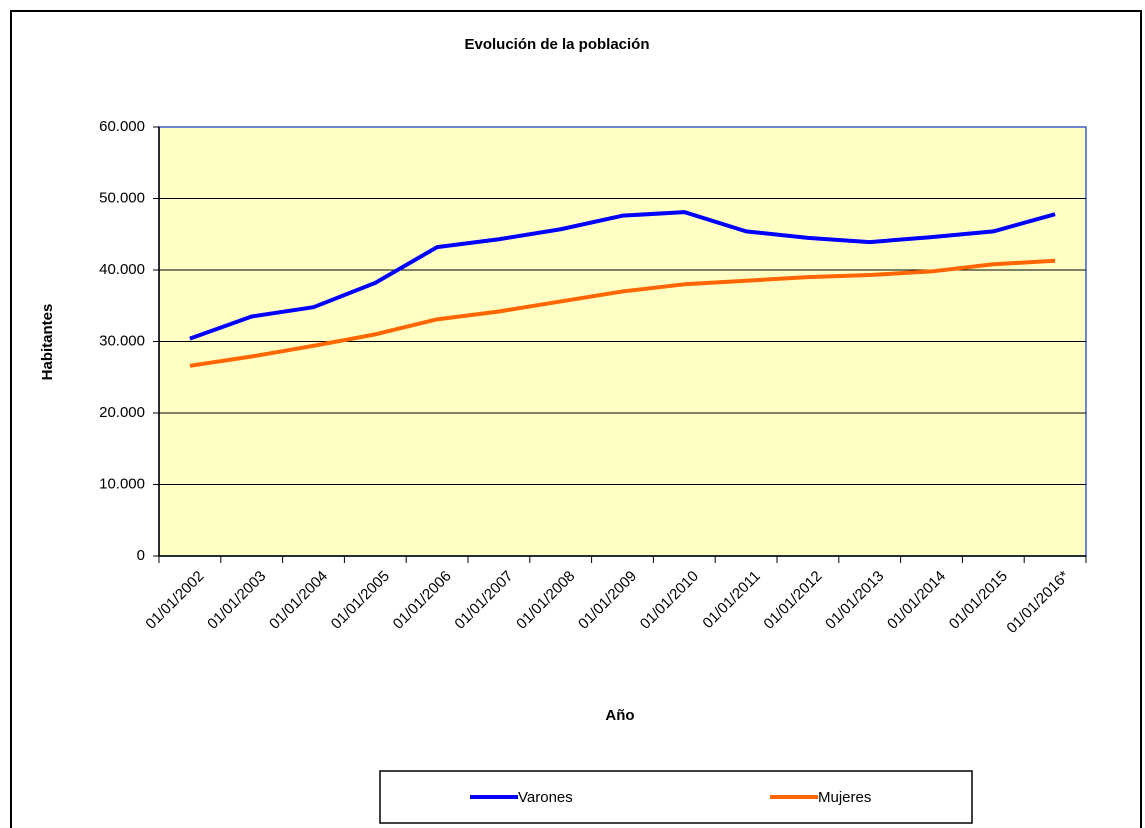 Image resolution: width=1145 pixels, height=828 pixels. Describe the element at coordinates (556, 44) in the screenshot. I see `chart-title: Evolución de la población` at that location.